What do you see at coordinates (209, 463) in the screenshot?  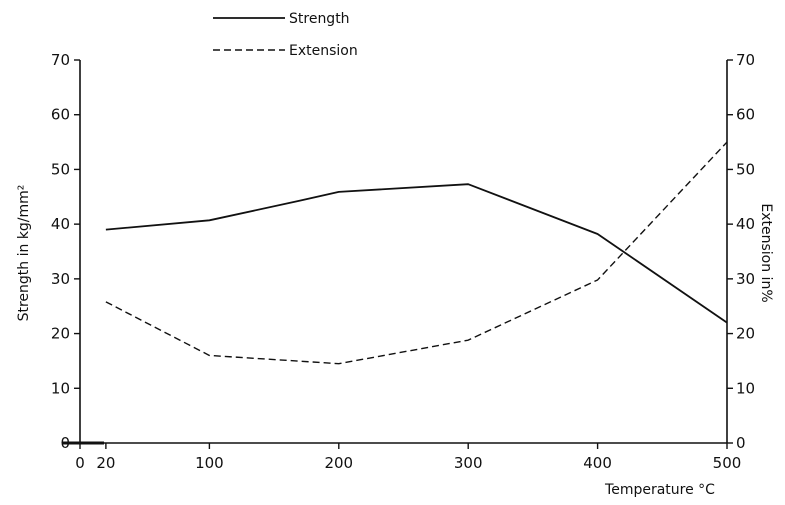 I see `x-tick-label: 100` at bounding box center [209, 463].